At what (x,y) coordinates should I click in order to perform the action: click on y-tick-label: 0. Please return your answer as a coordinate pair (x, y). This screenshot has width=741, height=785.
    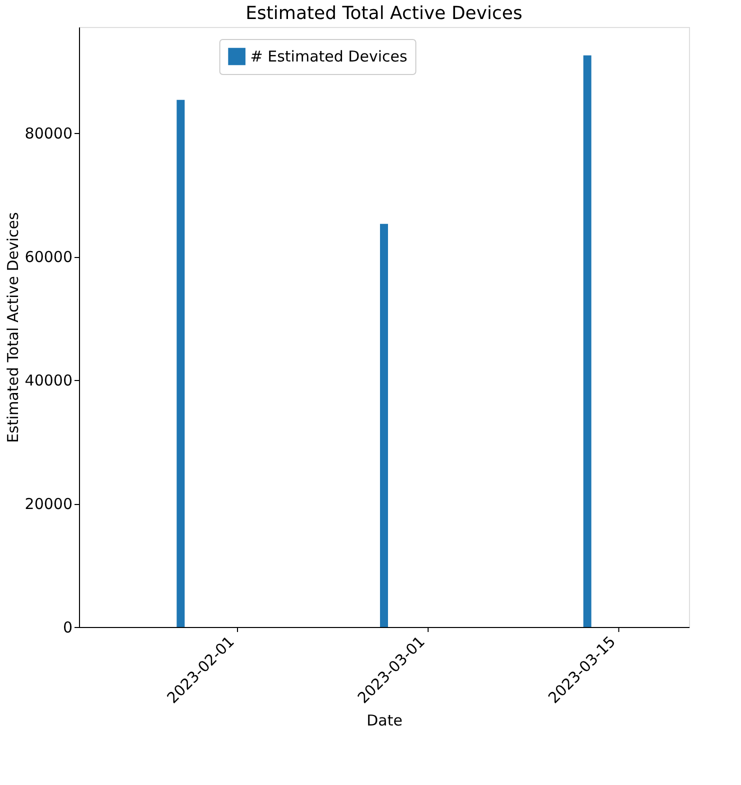
    Looking at the image, I should click on (67, 627).